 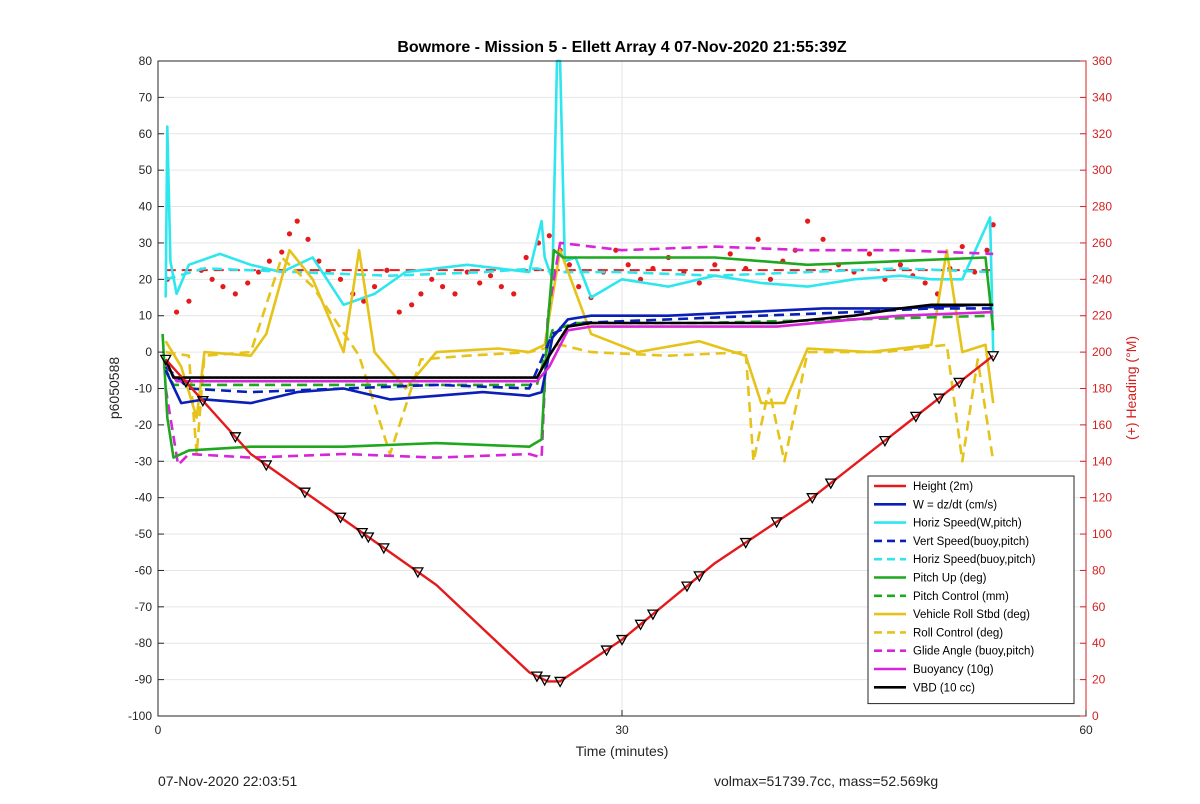 I want to click on y2-tick-label: 80, so click(x=1099, y=570).